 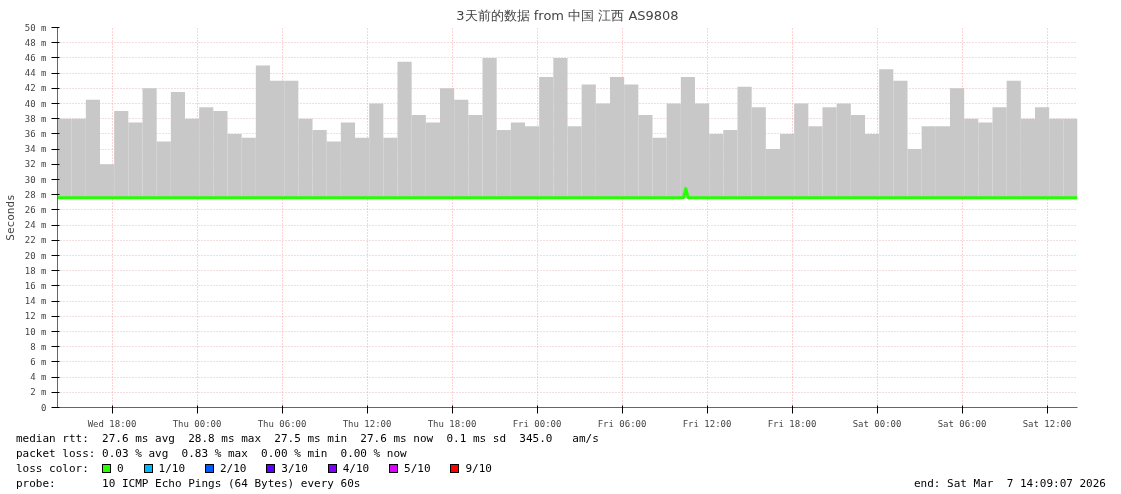 What do you see at coordinates (35, 225) in the screenshot?
I see `y-tick-label: 24 m` at bounding box center [35, 225].